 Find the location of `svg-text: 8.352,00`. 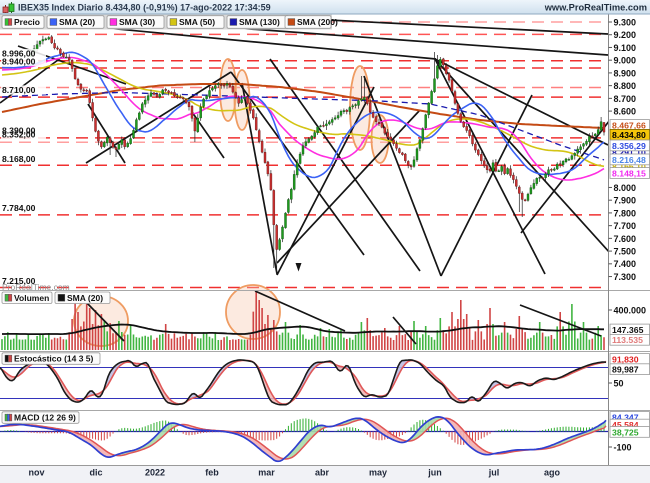

svg-text: 8.352,00 is located at coordinates (19, 135).